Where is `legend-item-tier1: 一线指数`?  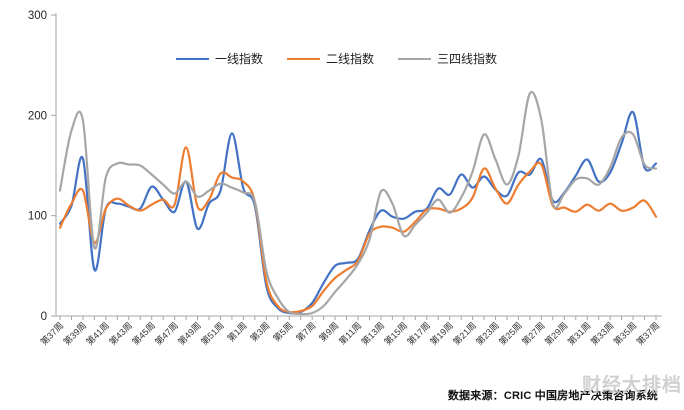 legend-item-tier1: 一线指数 is located at coordinates (219, 58).